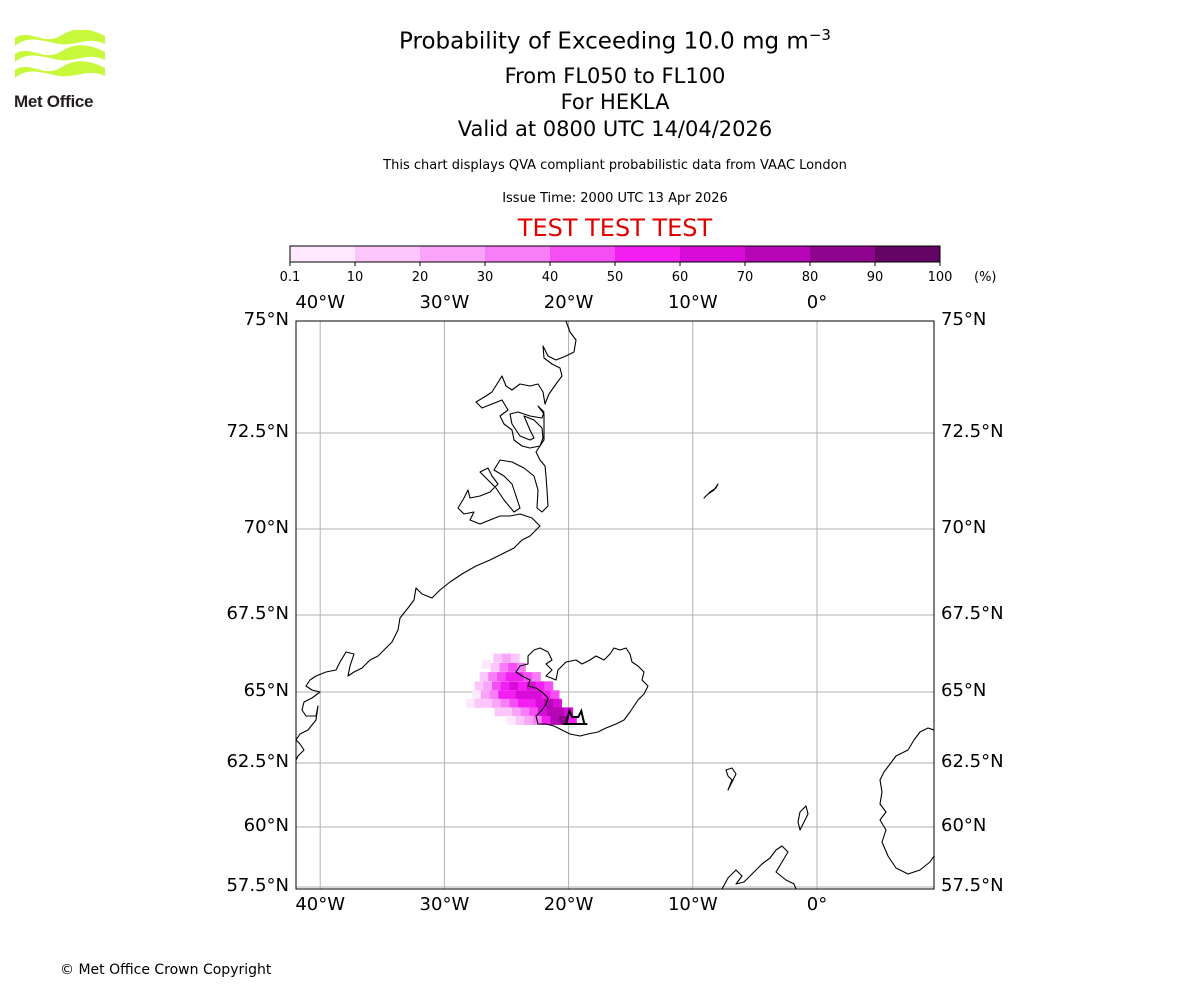 This screenshot has width=1200, height=1000. Describe the element at coordinates (166, 970) in the screenshot. I see `copyright-footer: © Met Office Crown Copyright` at that location.